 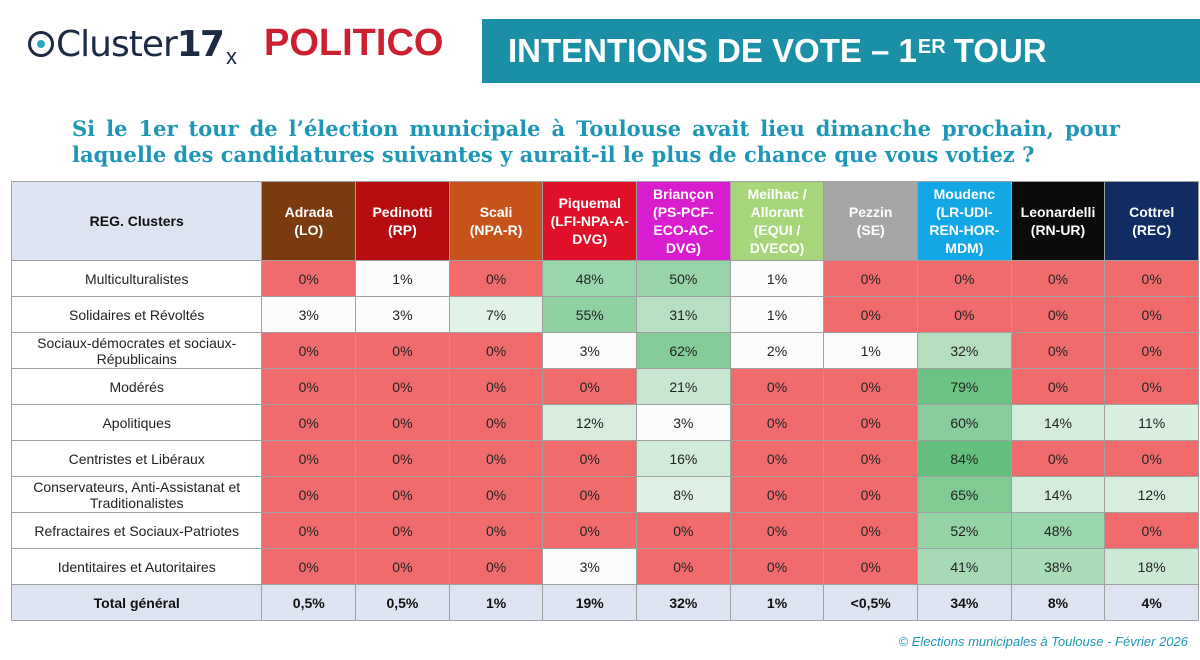 I want to click on cluster-label-line: Sociaux-démocrates et sociaux-, so click(x=137, y=342).